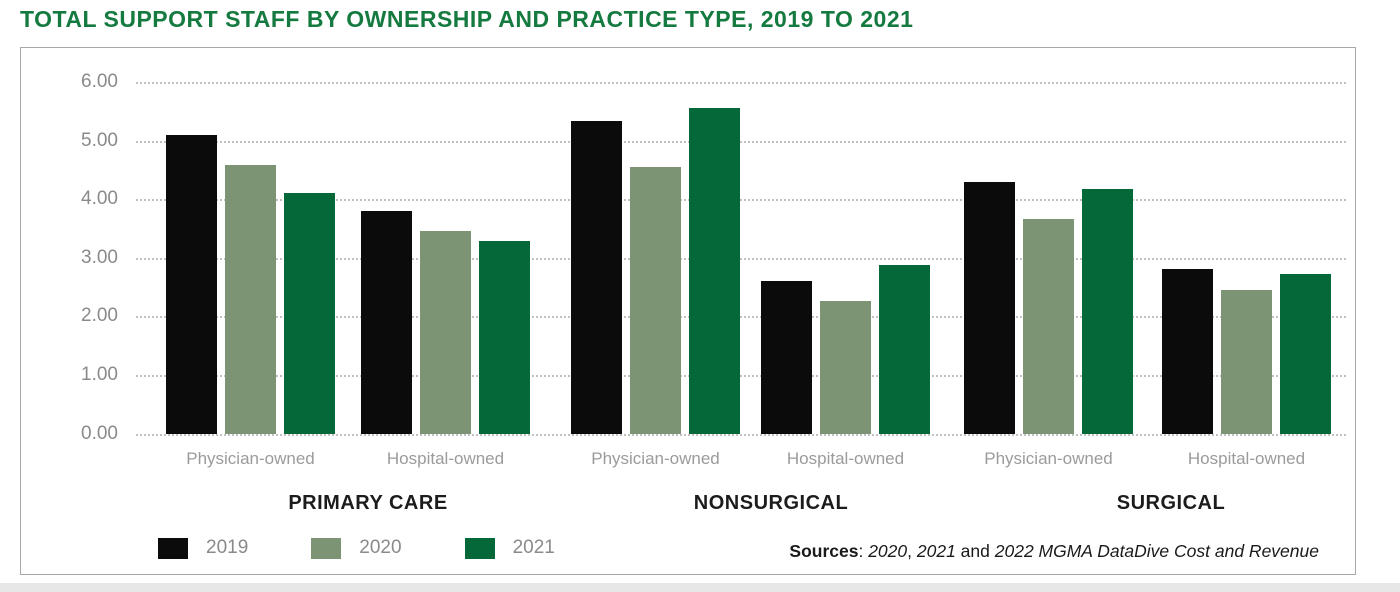  Describe the element at coordinates (99, 316) in the screenshot. I see `y-axis-tick-label: 2.00` at that location.